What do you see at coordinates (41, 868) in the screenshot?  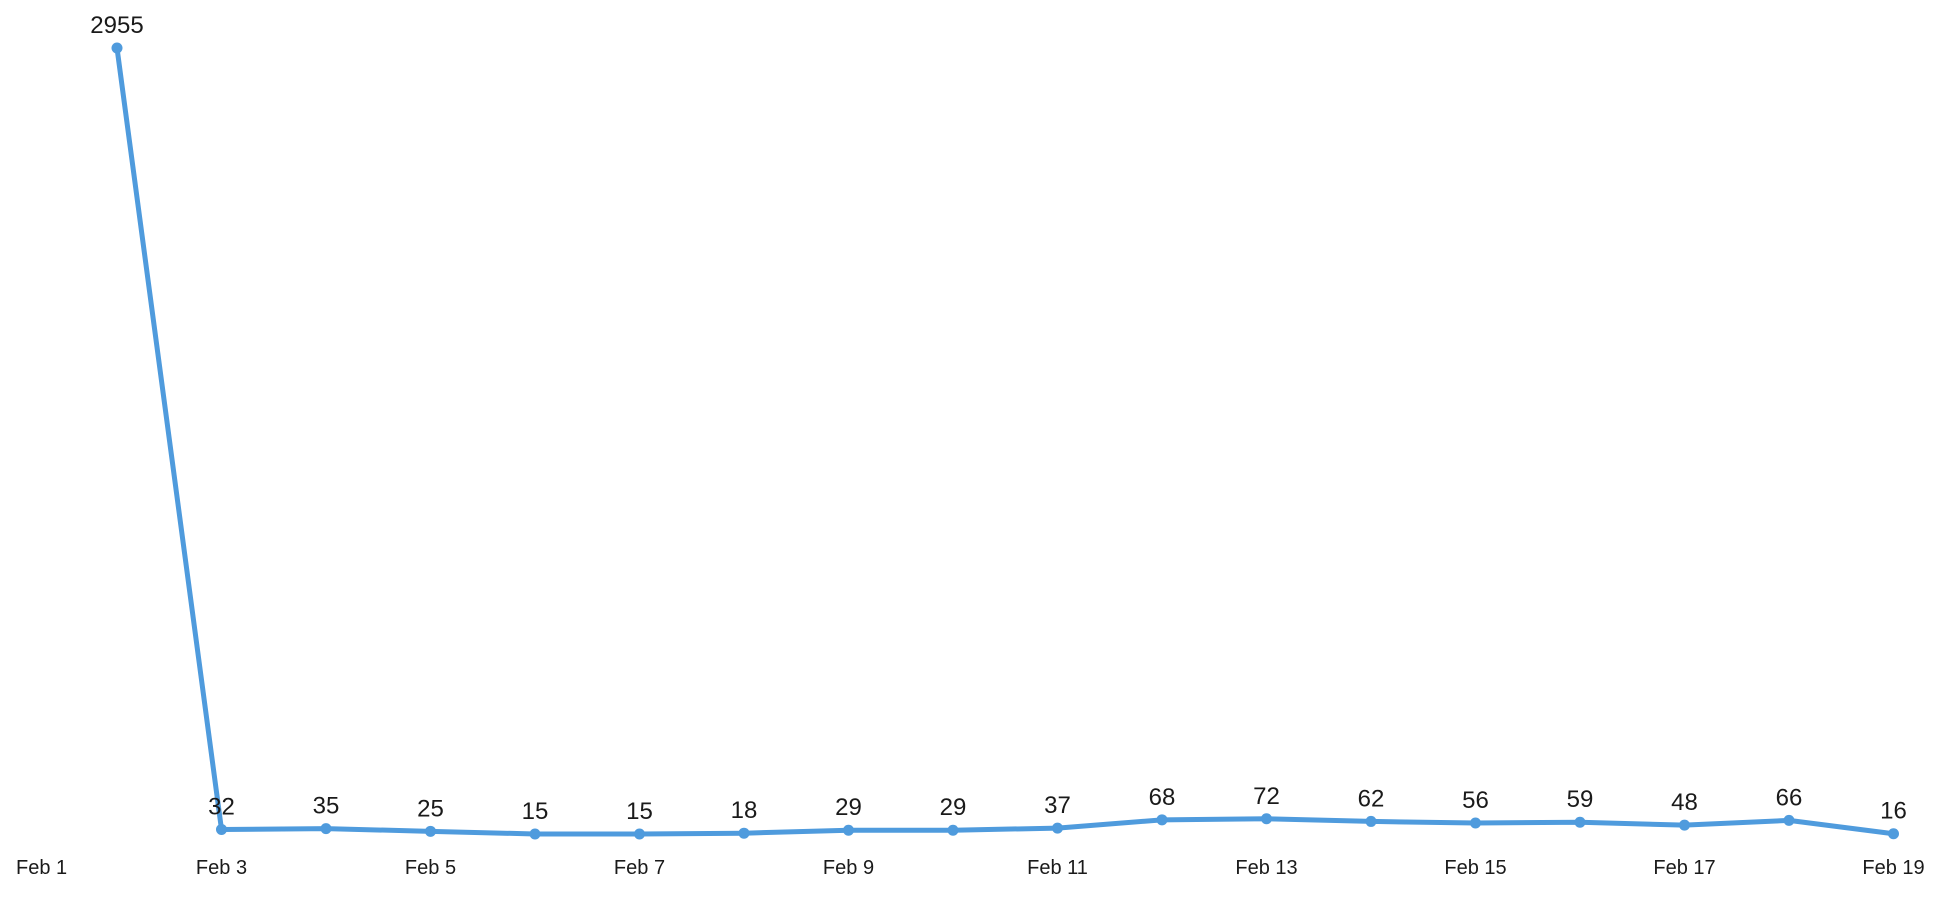 I see `x-tick-label: Feb 1` at bounding box center [41, 868].